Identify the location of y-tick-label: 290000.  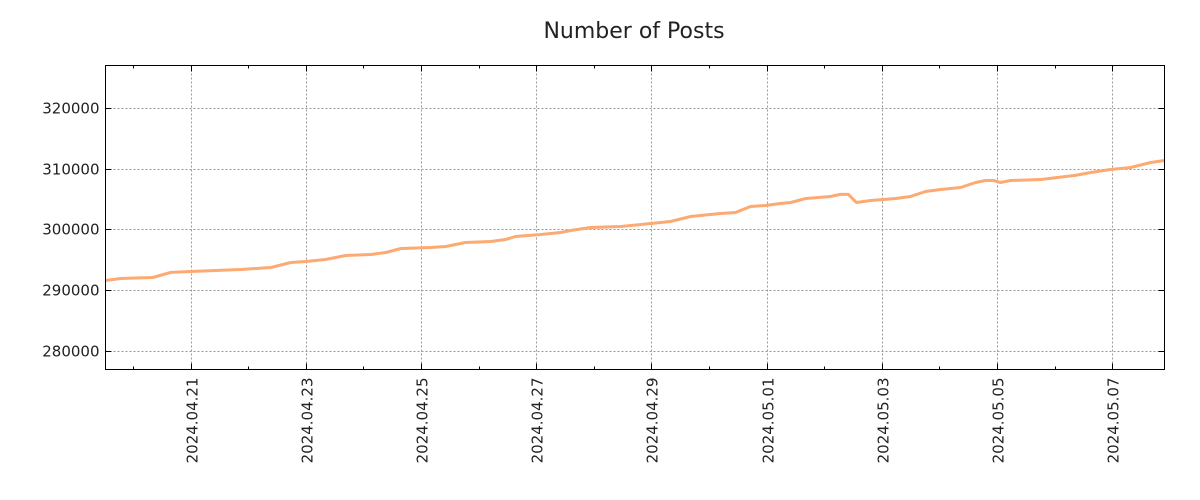
(70, 291).